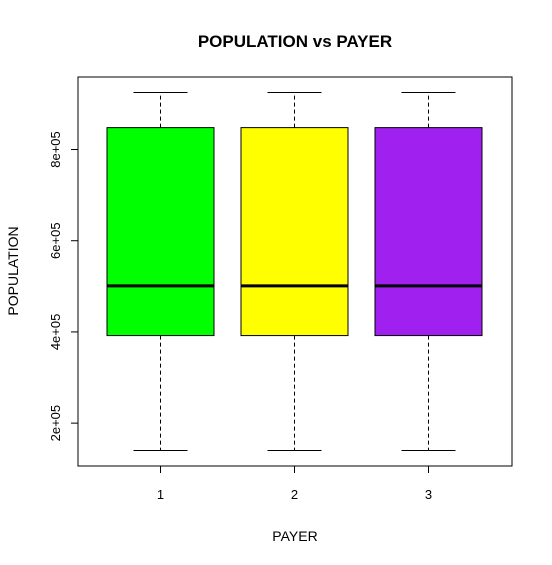  I want to click on y-tick-label: 6e+05, so click(55, 240).